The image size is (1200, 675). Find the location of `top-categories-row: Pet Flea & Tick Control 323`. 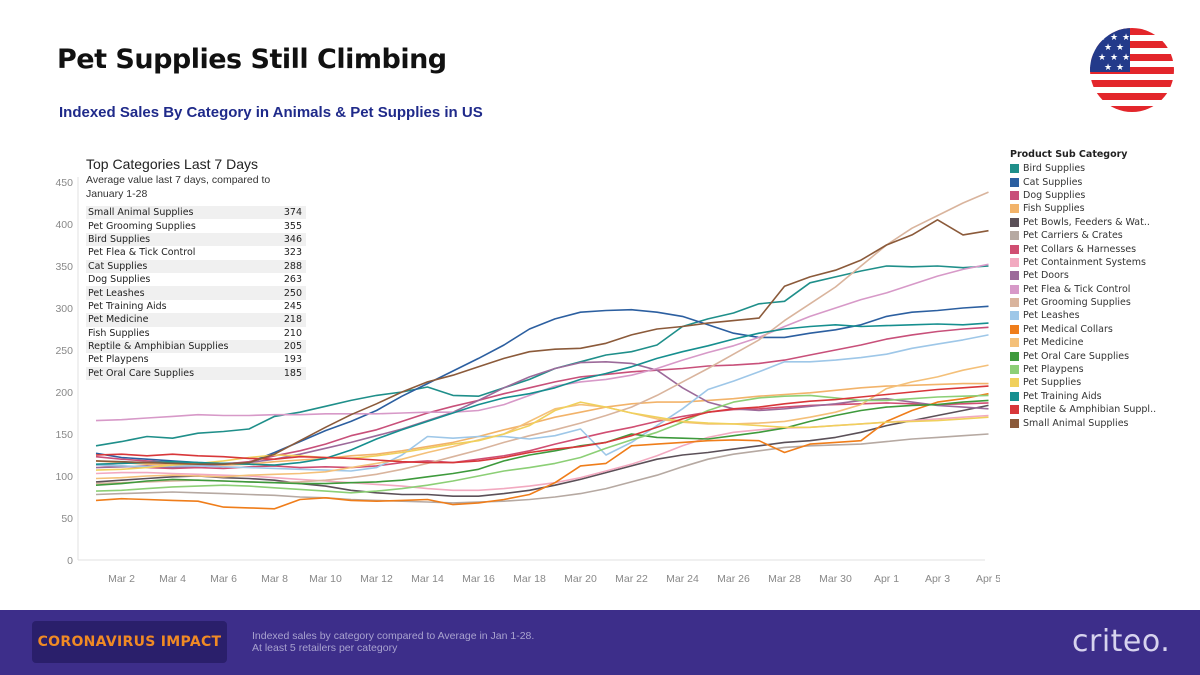

top-categories-row: Pet Flea & Tick Control 323 is located at coordinates (196, 252).